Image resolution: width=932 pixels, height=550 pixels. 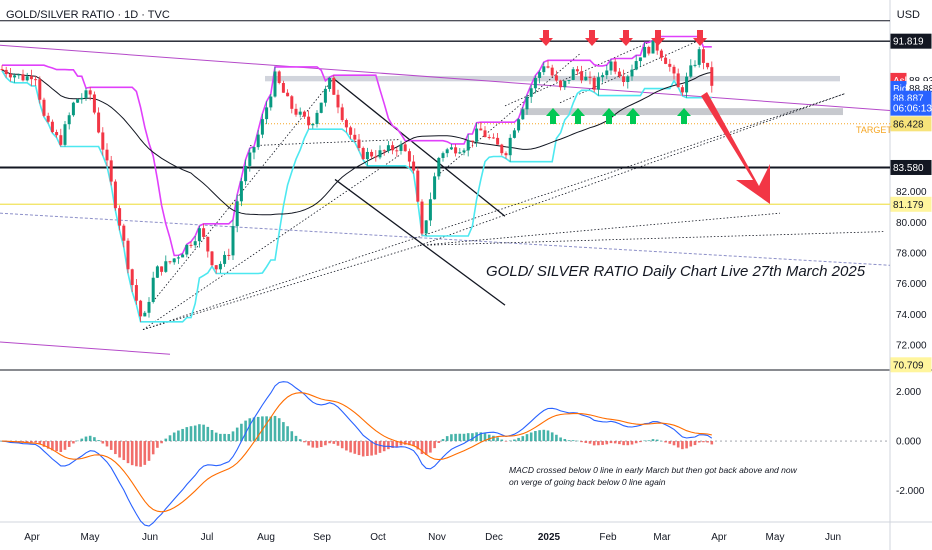 What do you see at coordinates (654, 117) in the screenshot?
I see `arrow-markers` at bounding box center [654, 117].